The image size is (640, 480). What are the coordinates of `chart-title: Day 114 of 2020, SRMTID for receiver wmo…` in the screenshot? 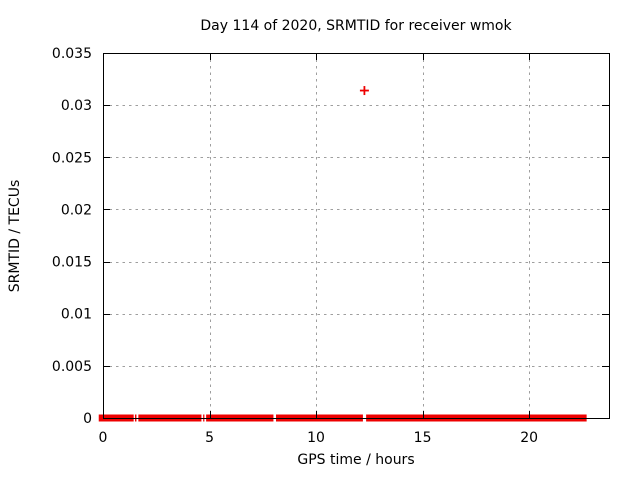 It's located at (356, 26).